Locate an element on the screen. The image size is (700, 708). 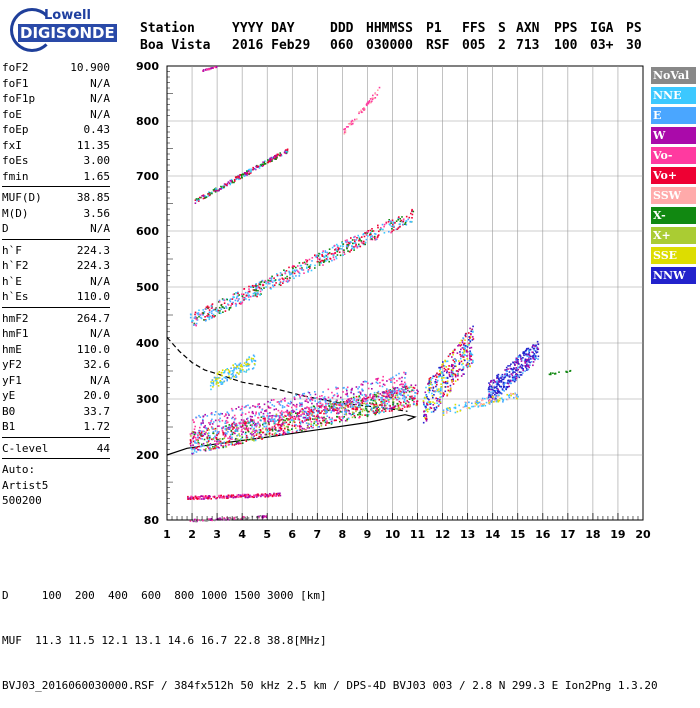
y-tick-label: 200 is located at coordinates (147, 455).